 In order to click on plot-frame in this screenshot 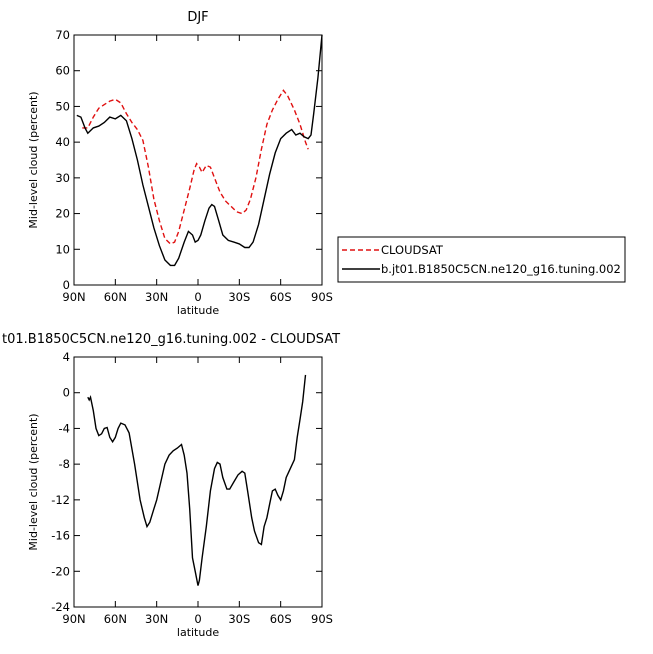, I will do `click(198, 160)`.